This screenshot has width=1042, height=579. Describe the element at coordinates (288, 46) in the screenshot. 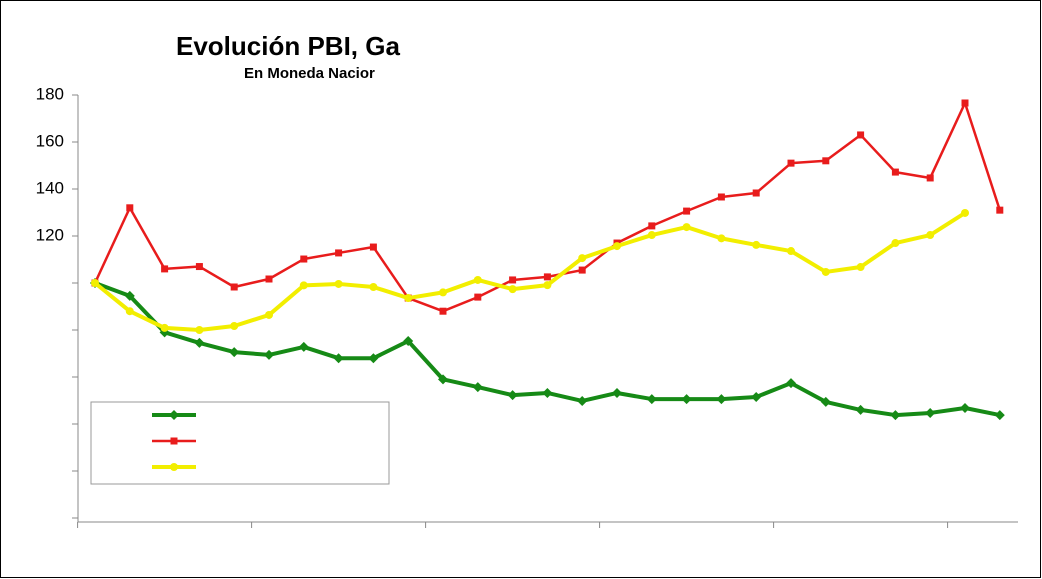

I see `chart-title: Evolución PBI, Ga` at that location.